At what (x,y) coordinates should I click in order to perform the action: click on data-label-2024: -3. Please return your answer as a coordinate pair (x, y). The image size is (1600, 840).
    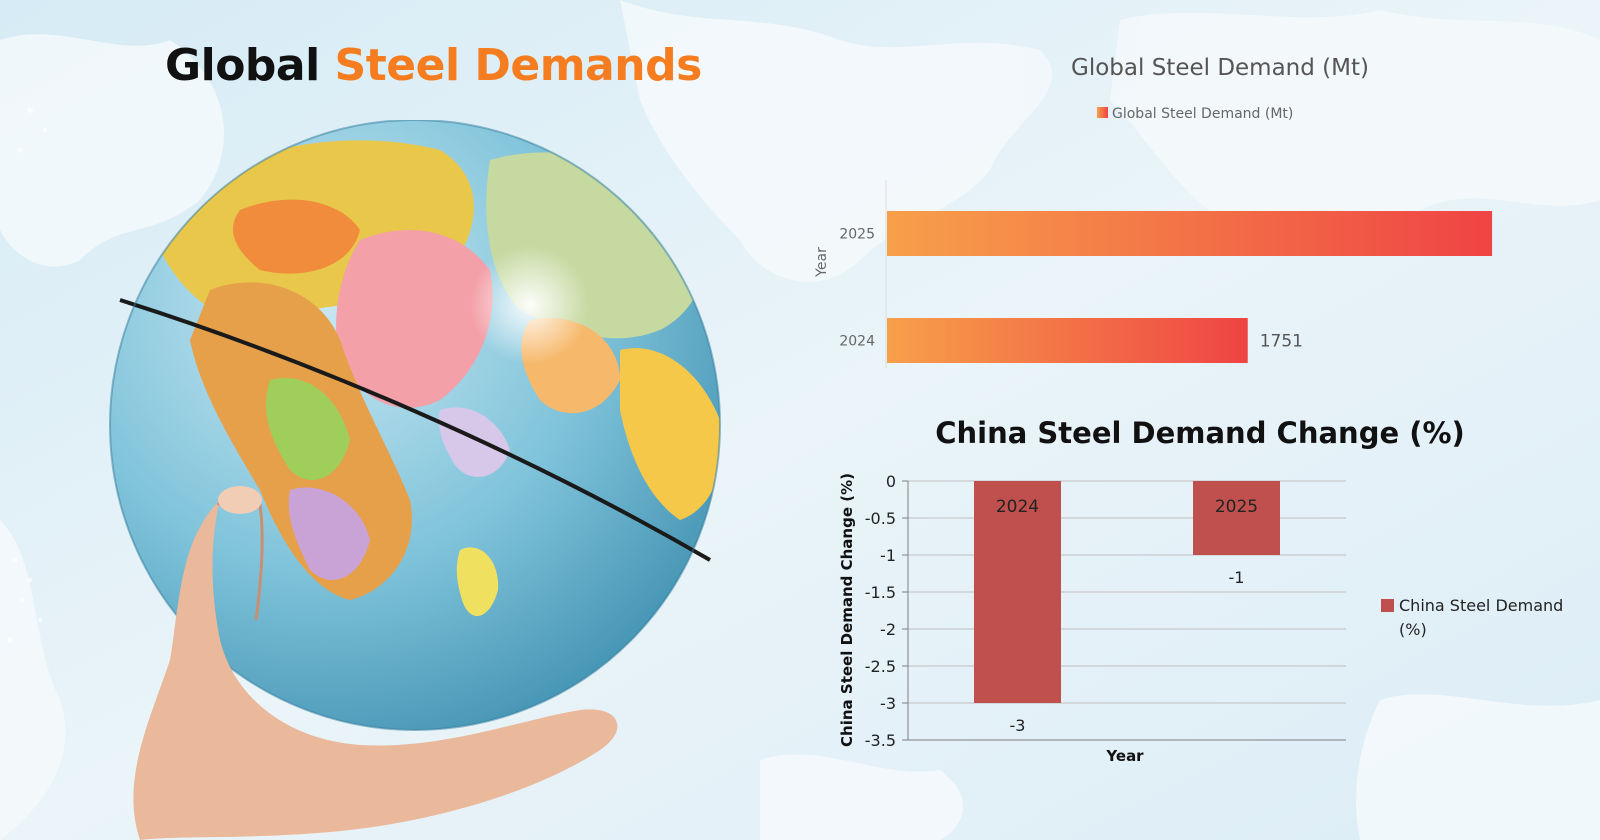
    Looking at the image, I should click on (1018, 725).